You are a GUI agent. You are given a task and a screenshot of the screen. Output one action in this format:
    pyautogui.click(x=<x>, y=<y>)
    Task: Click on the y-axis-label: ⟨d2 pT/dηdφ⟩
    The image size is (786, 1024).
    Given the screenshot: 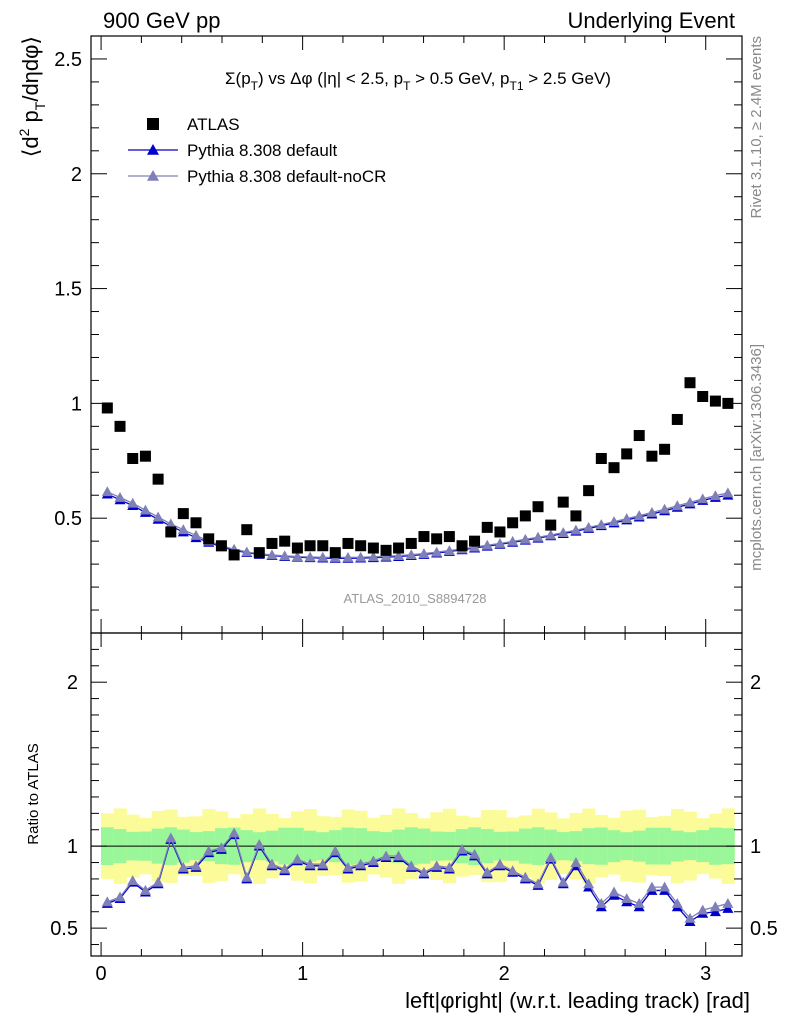 What is the action you would take?
    pyautogui.click(x=32, y=96)
    